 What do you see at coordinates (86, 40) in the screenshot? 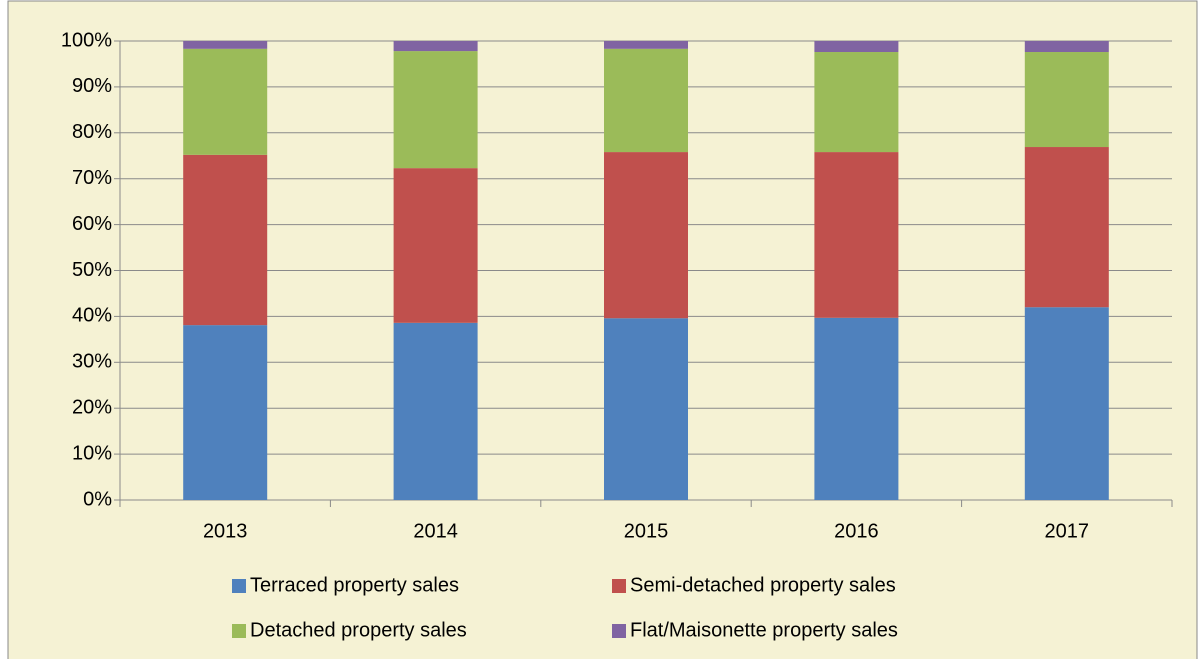
I see `y-tick-label: 100%` at bounding box center [86, 40].